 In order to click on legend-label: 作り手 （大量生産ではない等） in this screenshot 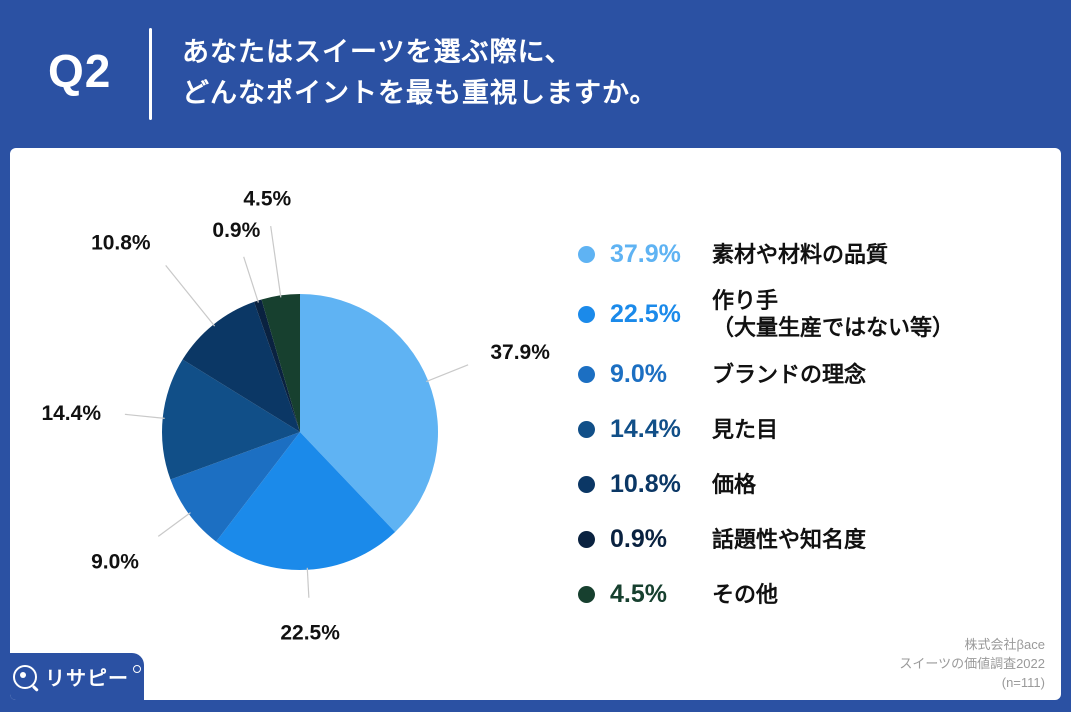, I will do `click(833, 314)`.